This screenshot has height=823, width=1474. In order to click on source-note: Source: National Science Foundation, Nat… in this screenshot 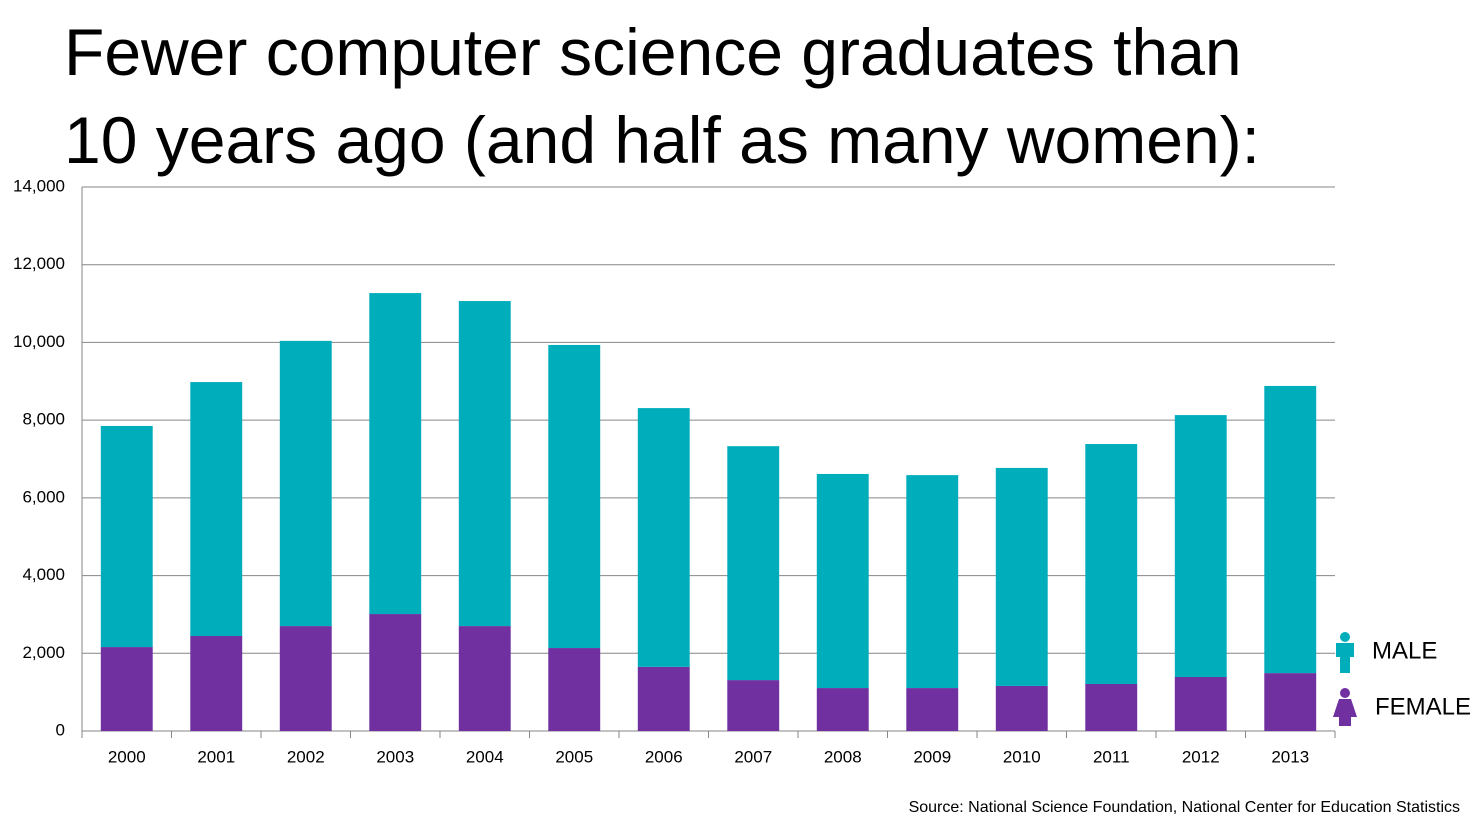, I will do `click(1184, 807)`.